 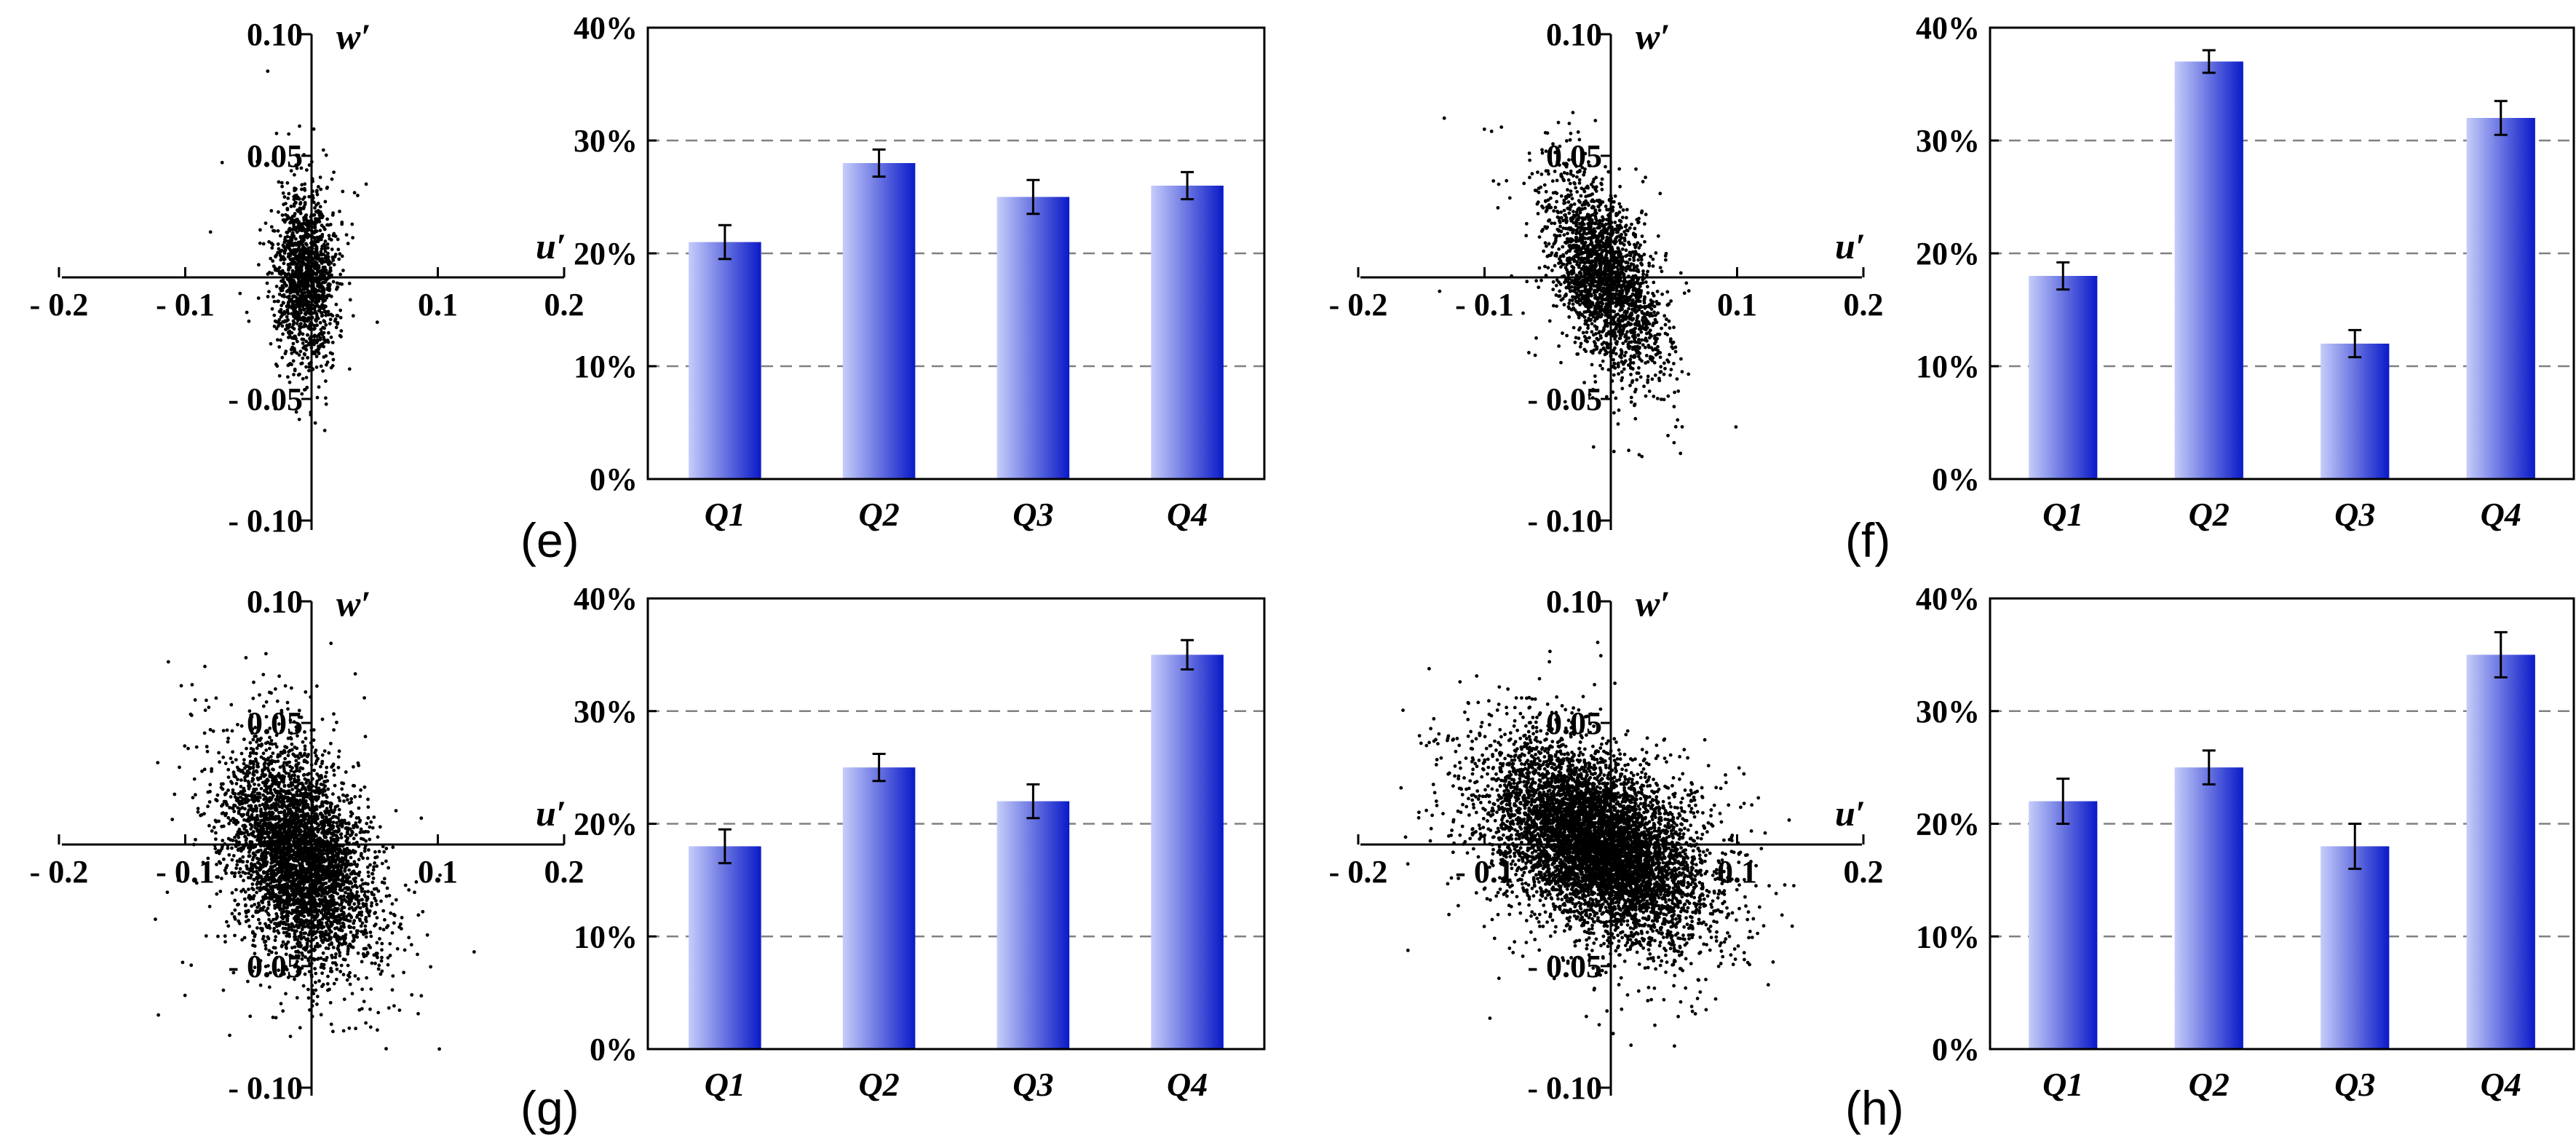 I want to click on scatter-y-tick-label: 0.05, so click(x=275, y=156).